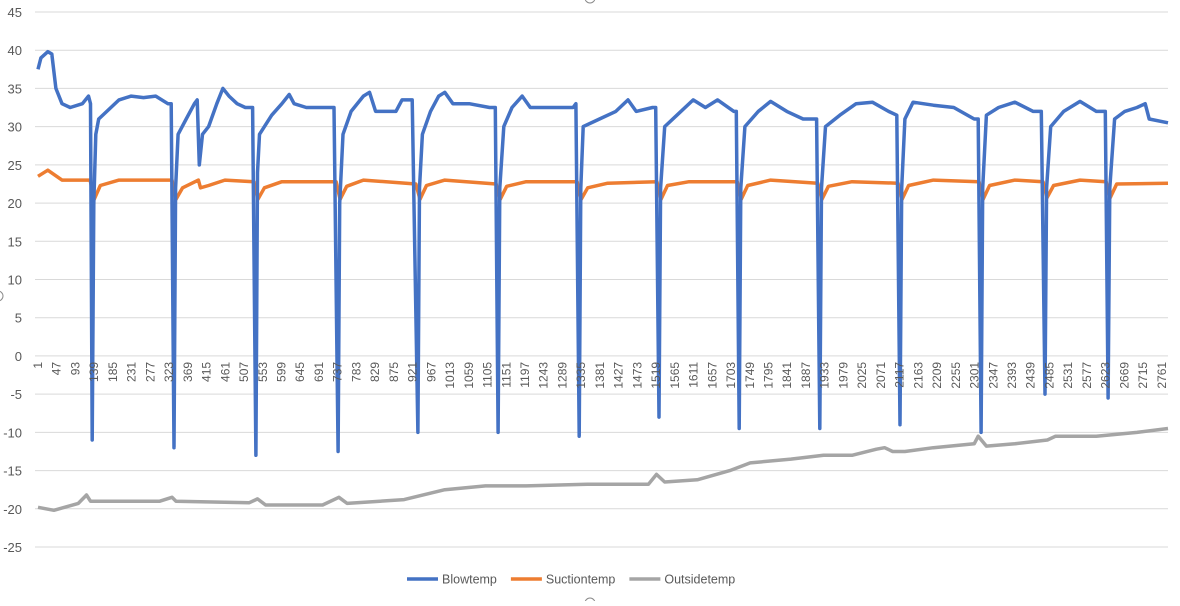 The height and width of the screenshot is (606, 1180). Describe the element at coordinates (1124, 375) in the screenshot. I see `x-tick-label: 2669` at that location.